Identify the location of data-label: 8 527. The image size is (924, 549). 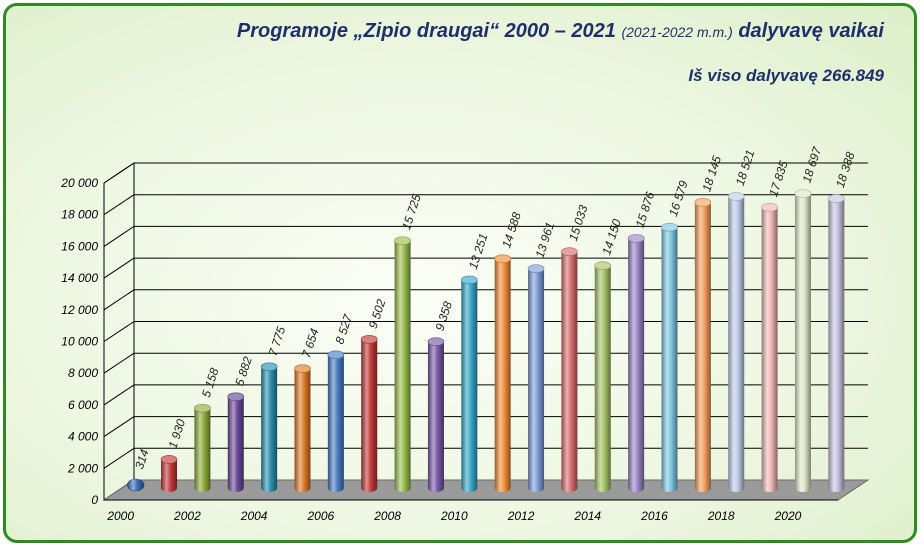
(343, 329).